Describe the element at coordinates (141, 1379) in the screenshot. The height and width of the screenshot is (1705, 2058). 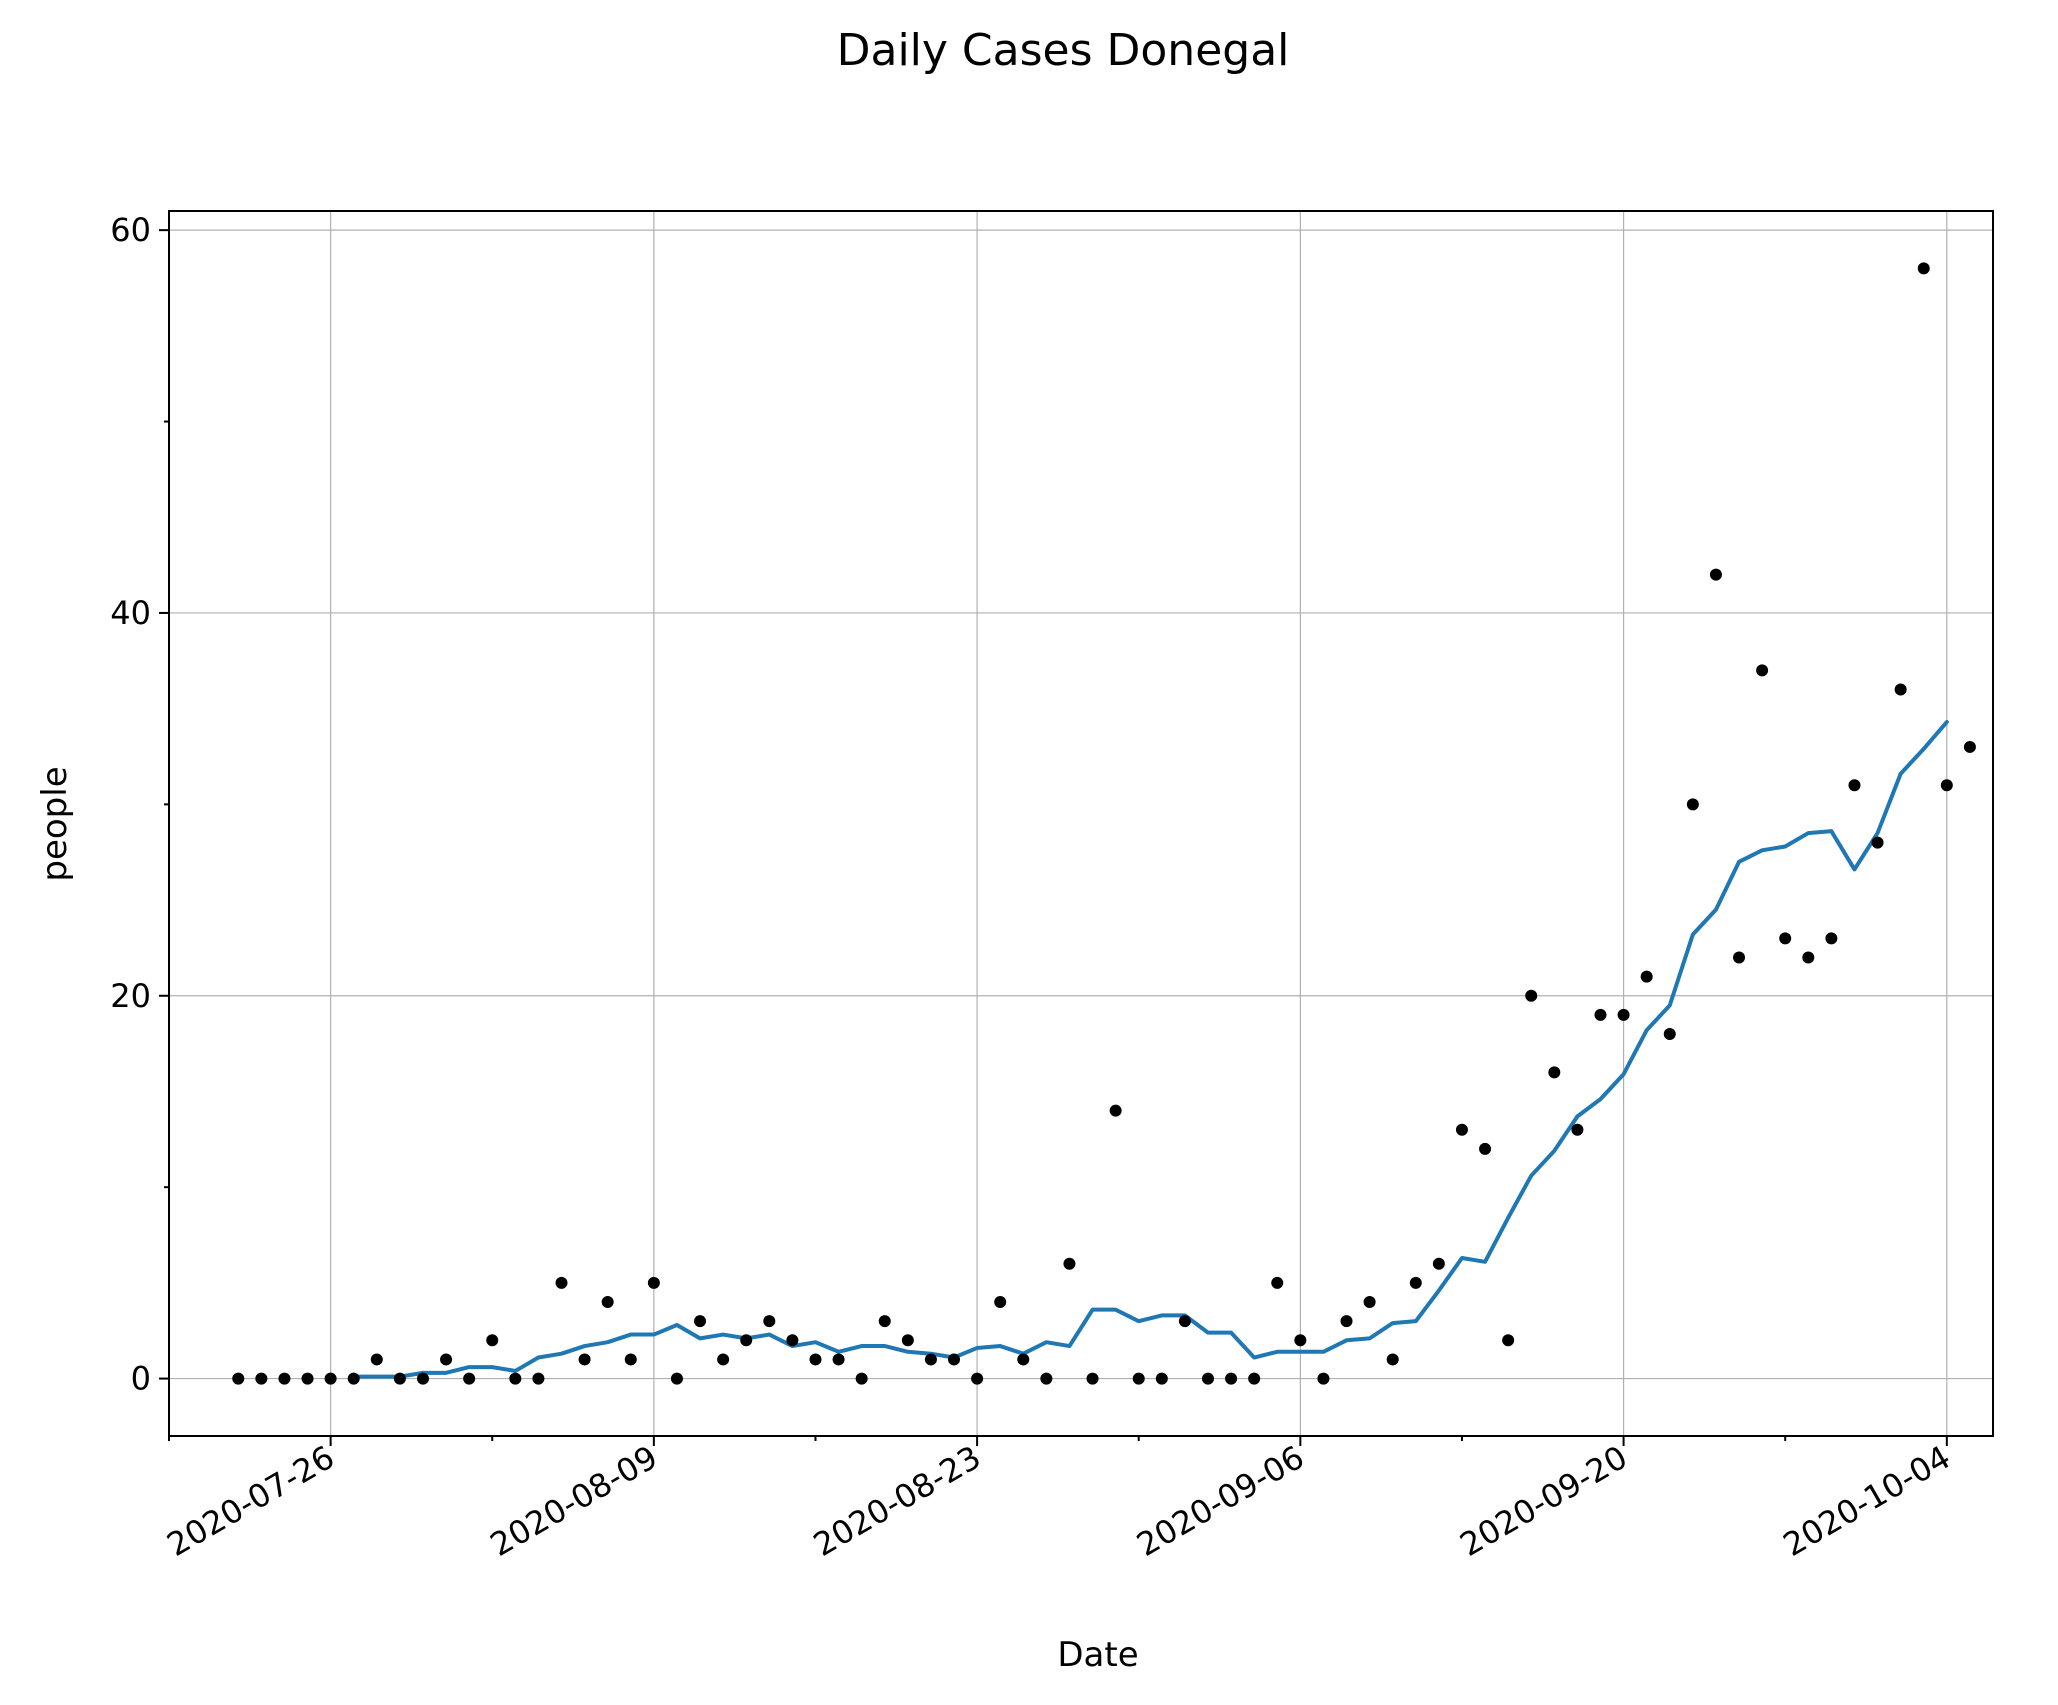
I see `y-tick-label: 0` at that location.